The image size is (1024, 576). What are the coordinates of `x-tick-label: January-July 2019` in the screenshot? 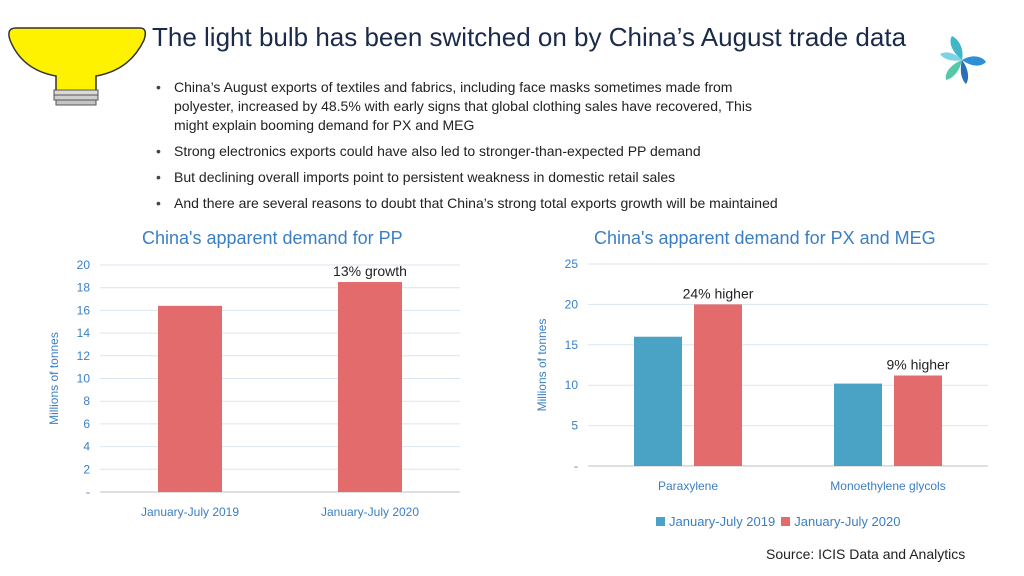 It's located at (190, 512).